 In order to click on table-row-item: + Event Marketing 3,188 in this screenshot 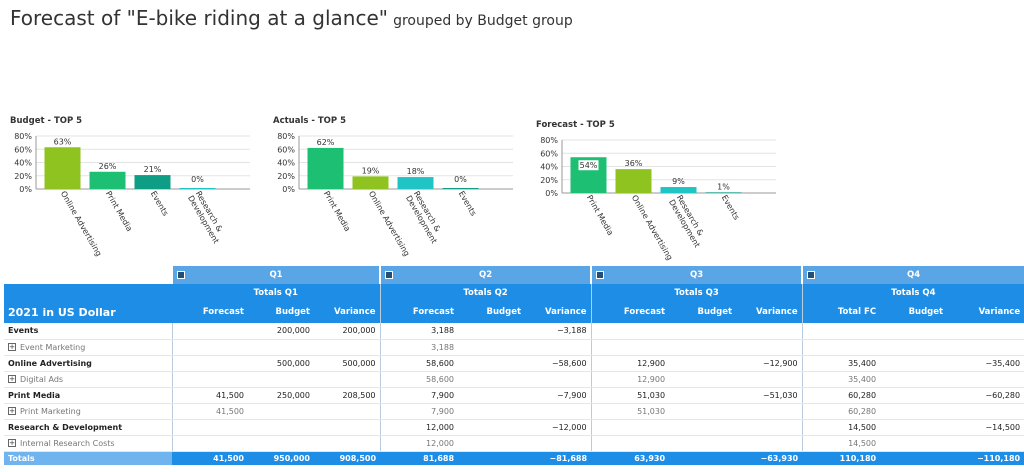, I will do `click(514, 347)`.